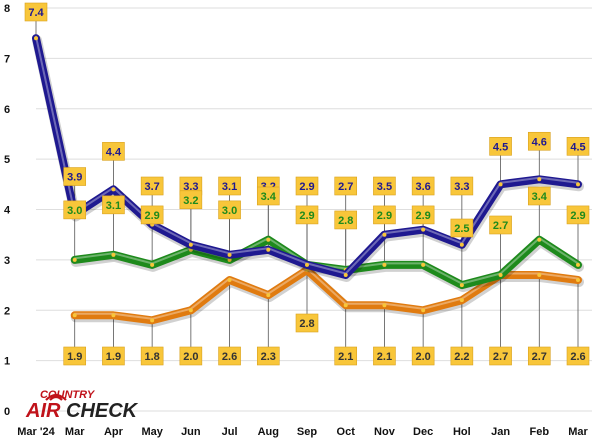 The width and height of the screenshot is (600, 440). I want to click on logo-air-text: AIR, so click(43, 411).